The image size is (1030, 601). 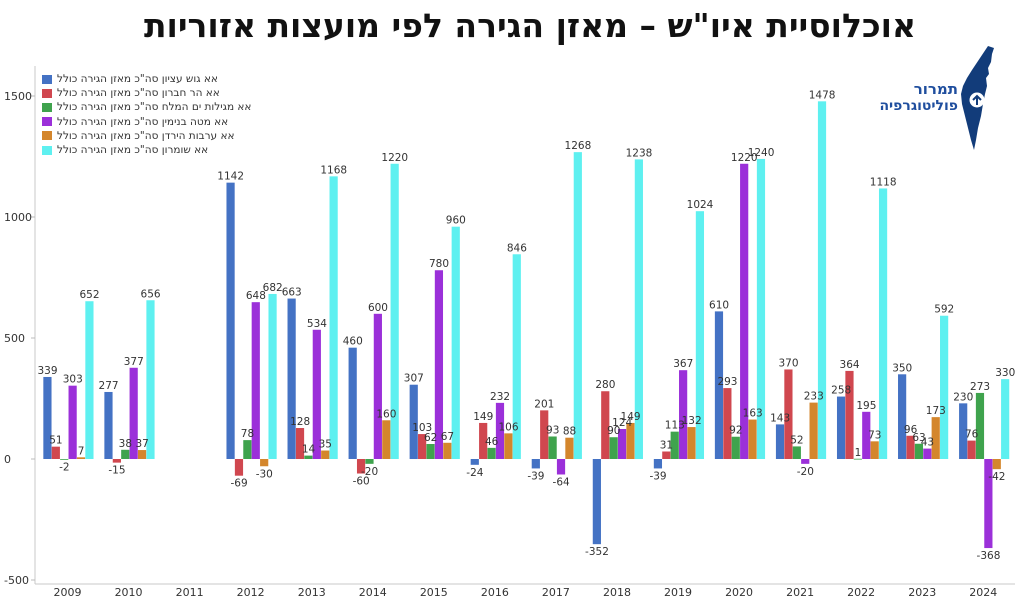 What do you see at coordinates (556, 592) in the screenshot?
I see `x-tick-label: 2017` at bounding box center [556, 592].